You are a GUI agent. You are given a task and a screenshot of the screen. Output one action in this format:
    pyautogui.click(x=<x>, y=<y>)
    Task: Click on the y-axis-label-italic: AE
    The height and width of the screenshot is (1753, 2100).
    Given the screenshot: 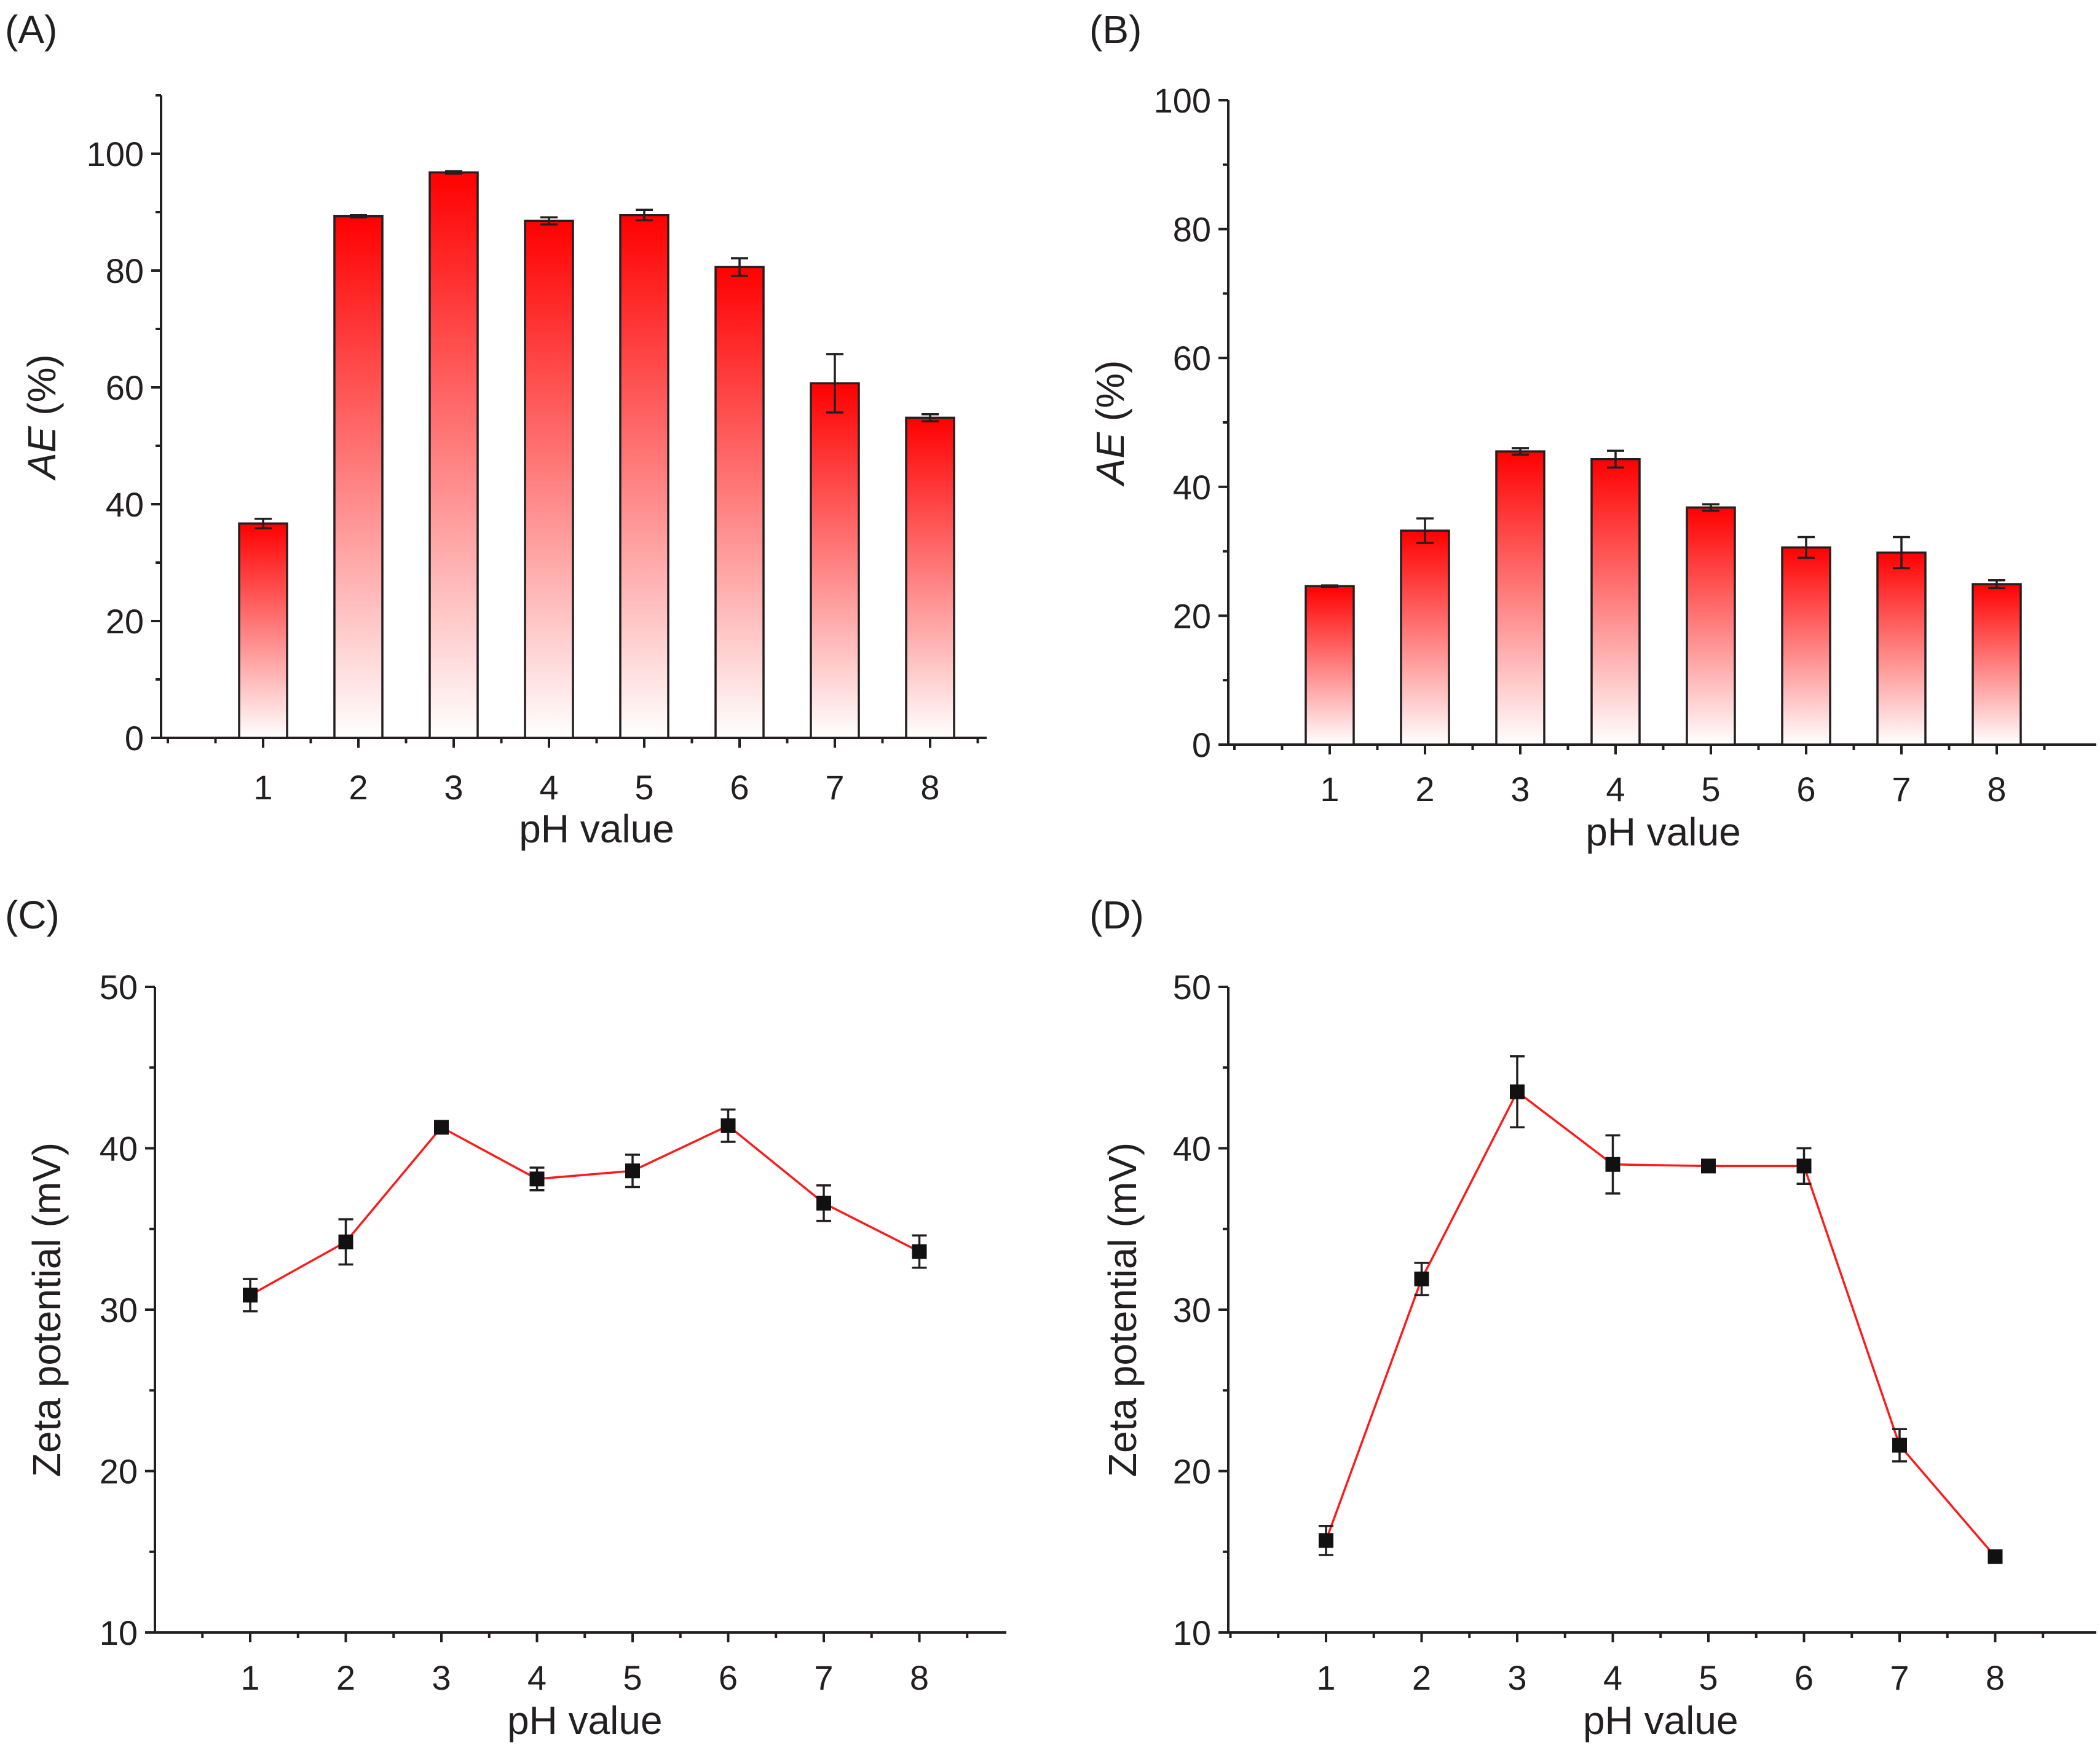 What is the action you would take?
    pyautogui.click(x=42, y=453)
    